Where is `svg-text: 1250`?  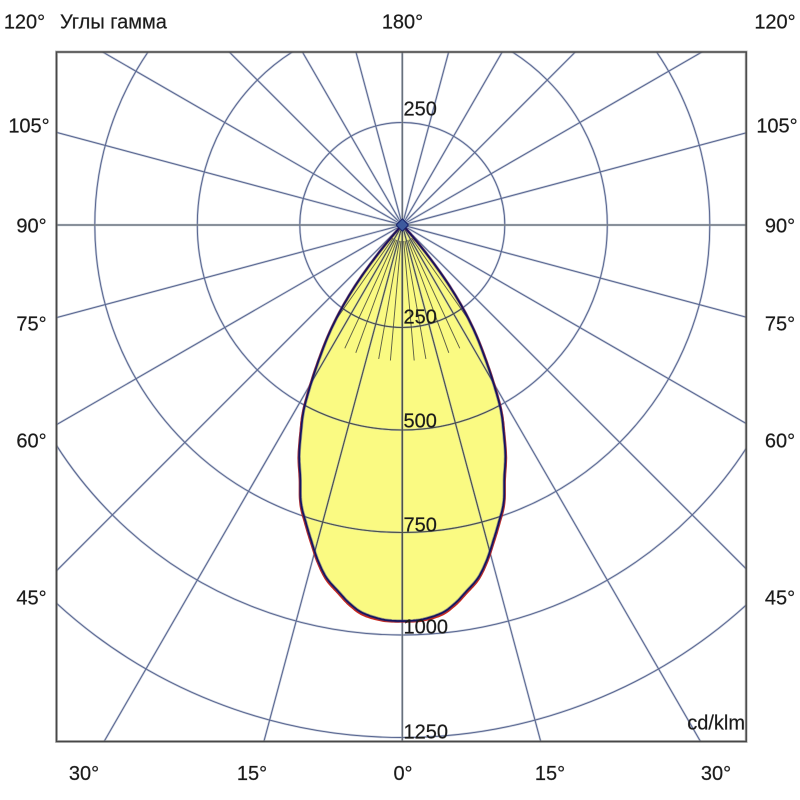 svg-text: 1250 is located at coordinates (426, 733).